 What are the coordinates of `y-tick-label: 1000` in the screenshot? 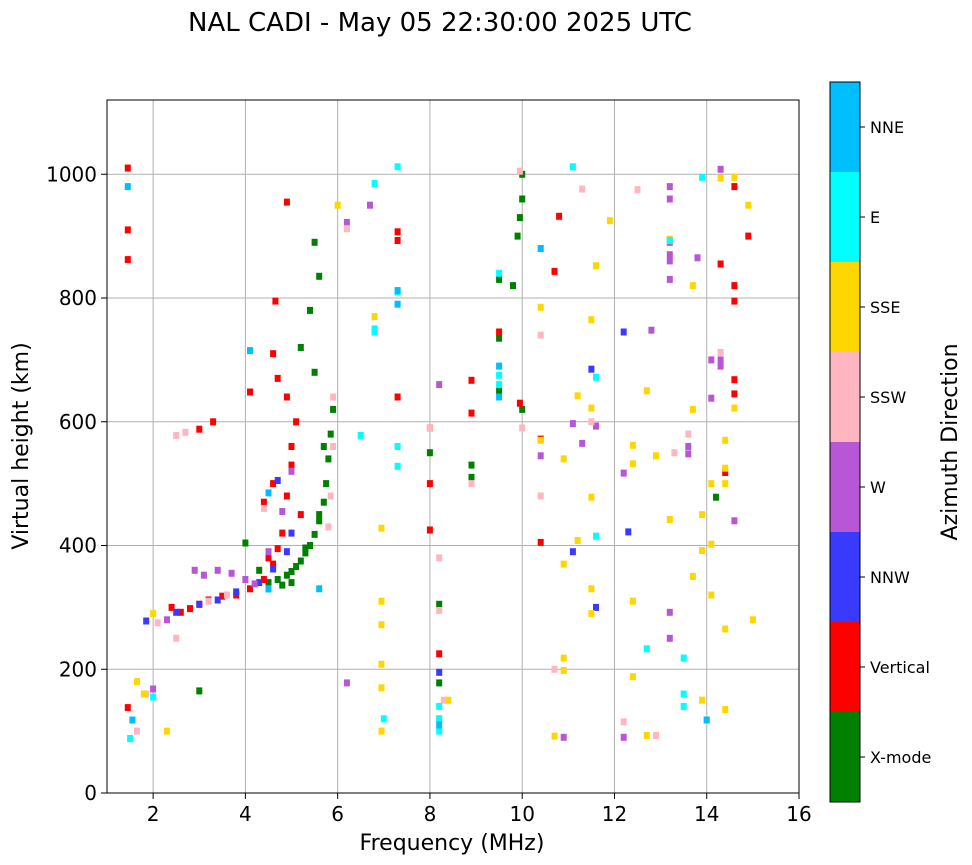 It's located at (71, 174).